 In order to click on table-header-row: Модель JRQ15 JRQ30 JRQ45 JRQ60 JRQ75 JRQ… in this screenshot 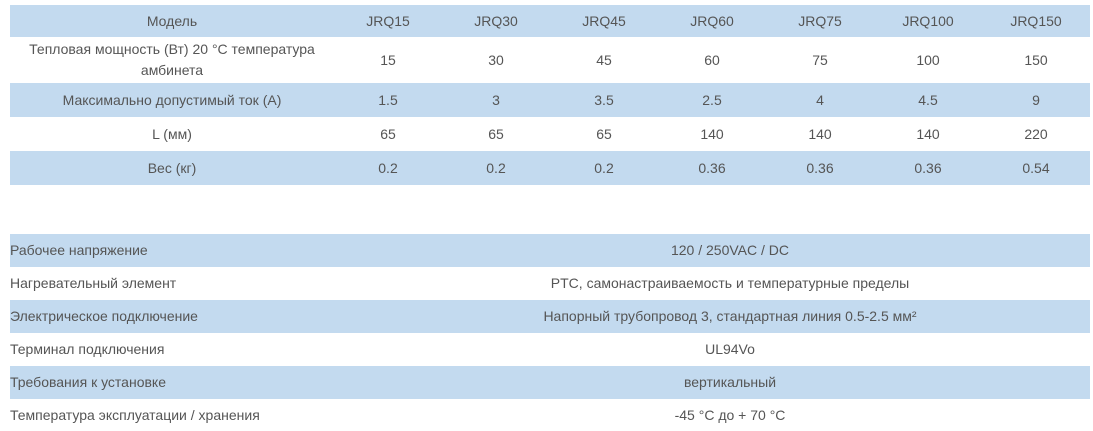, I will do `click(550, 21)`.